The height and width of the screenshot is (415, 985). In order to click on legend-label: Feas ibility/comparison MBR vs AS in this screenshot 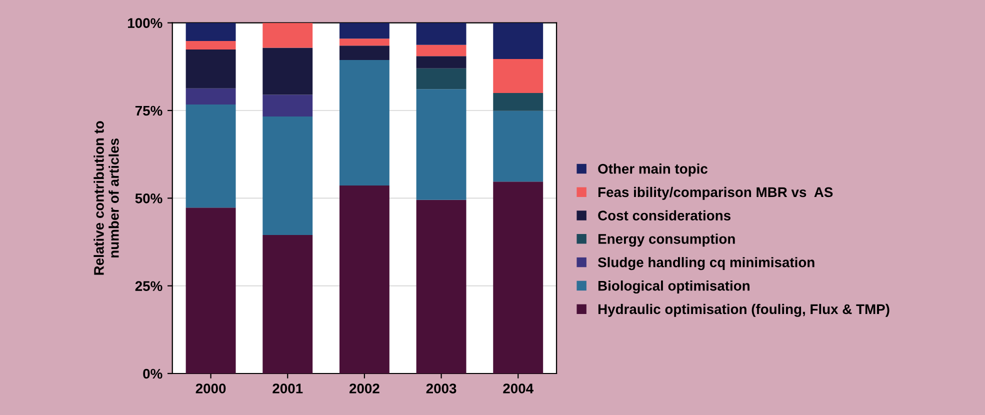, I will do `click(715, 193)`.